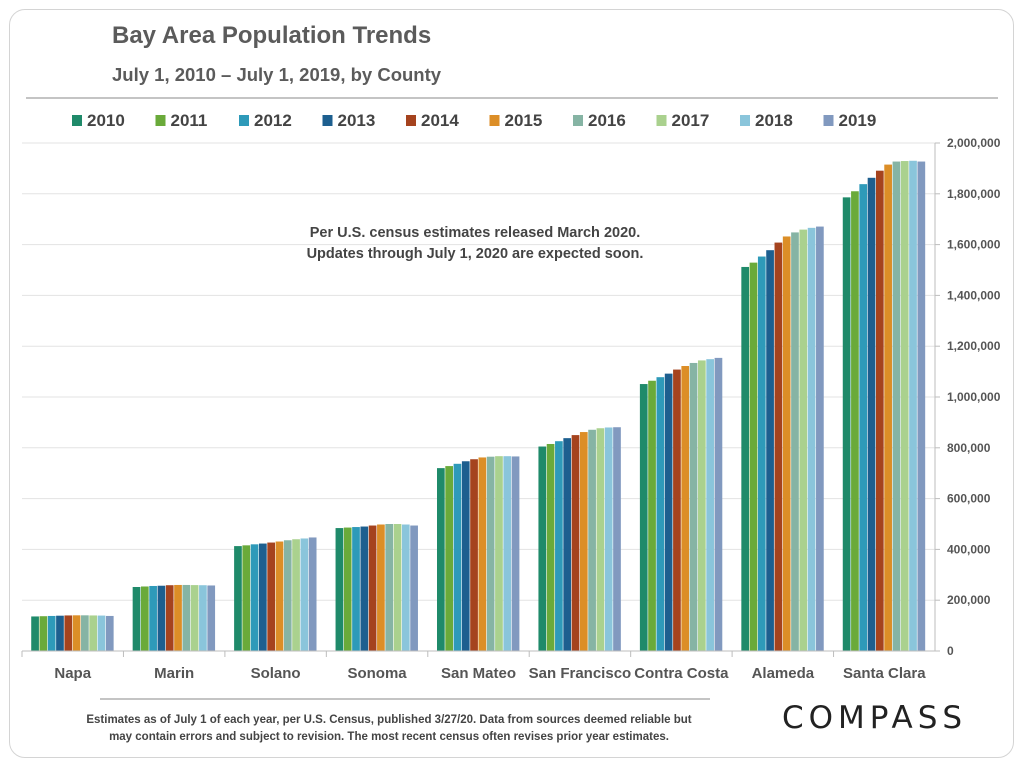  Describe the element at coordinates (440, 120) in the screenshot. I see `legend-label: 2014` at that location.